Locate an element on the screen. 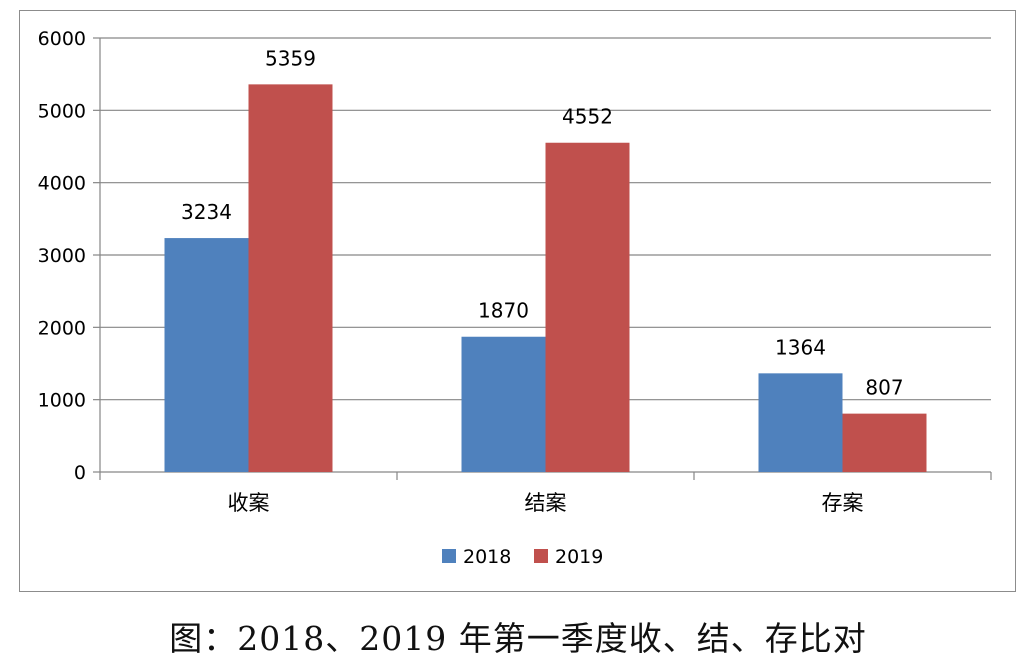  legend-swatch-2018 is located at coordinates (449, 556).